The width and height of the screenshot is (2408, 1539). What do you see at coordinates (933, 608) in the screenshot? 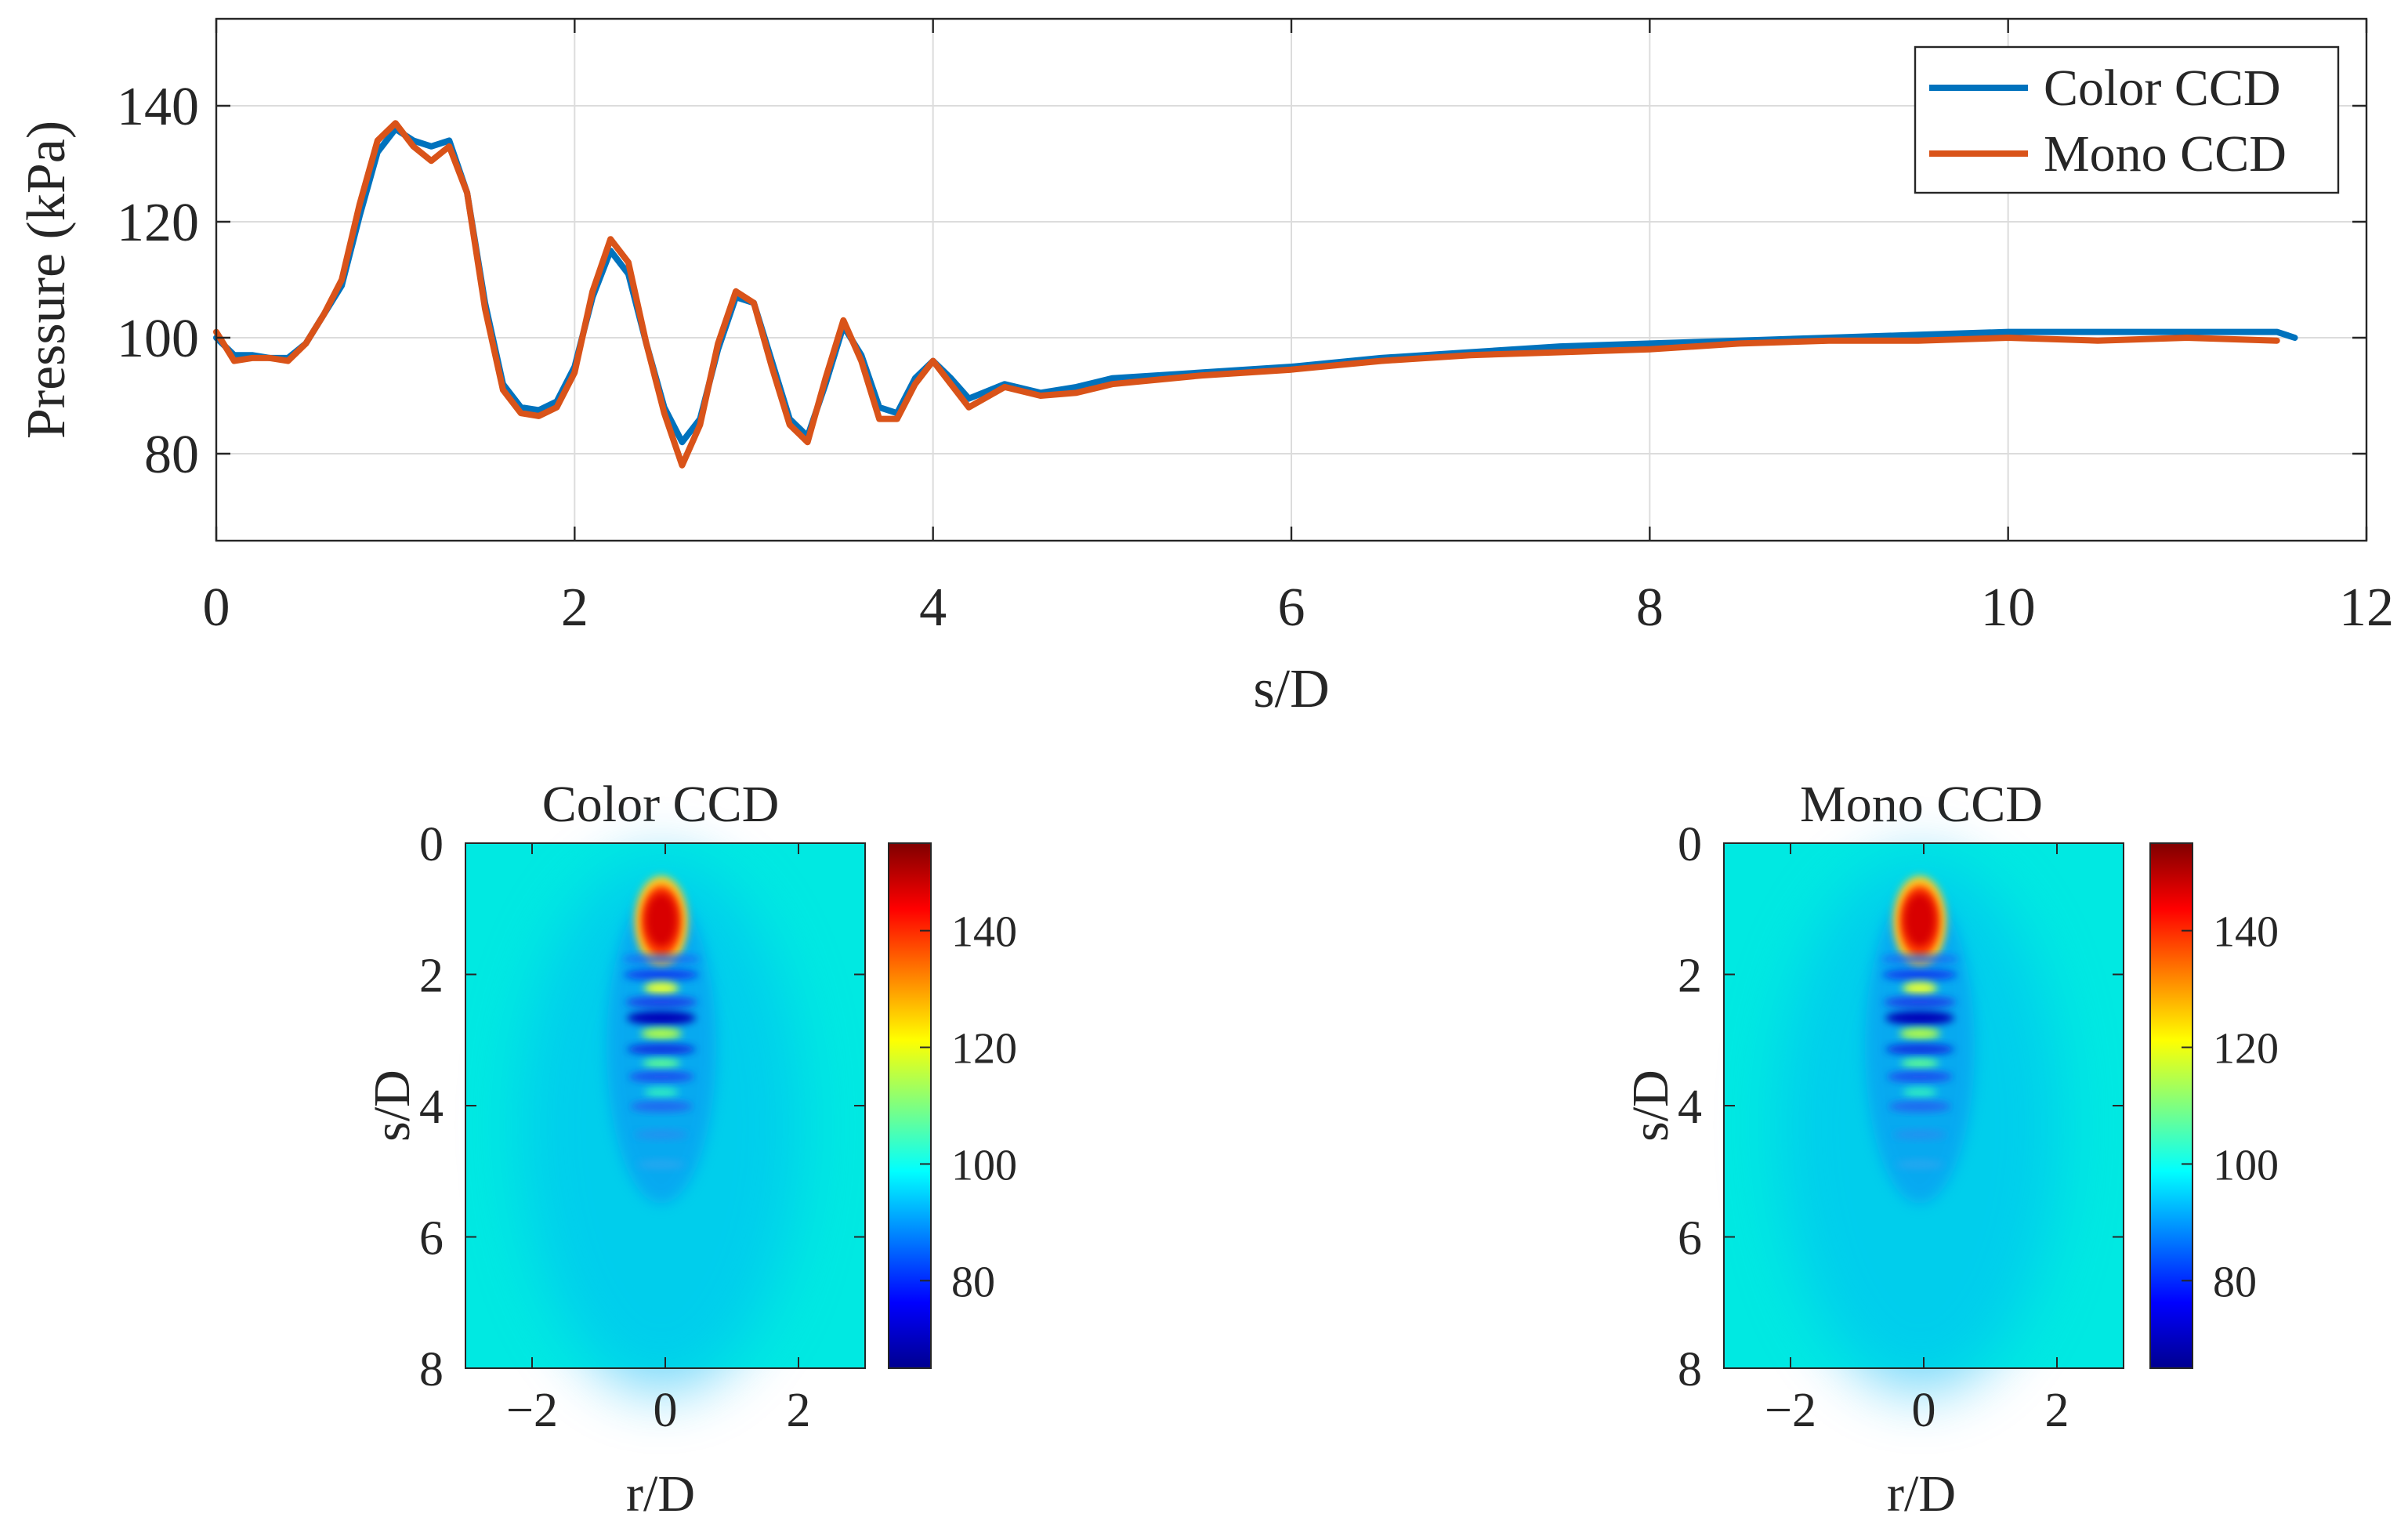
I see `x-tick-label: 4` at bounding box center [933, 608].